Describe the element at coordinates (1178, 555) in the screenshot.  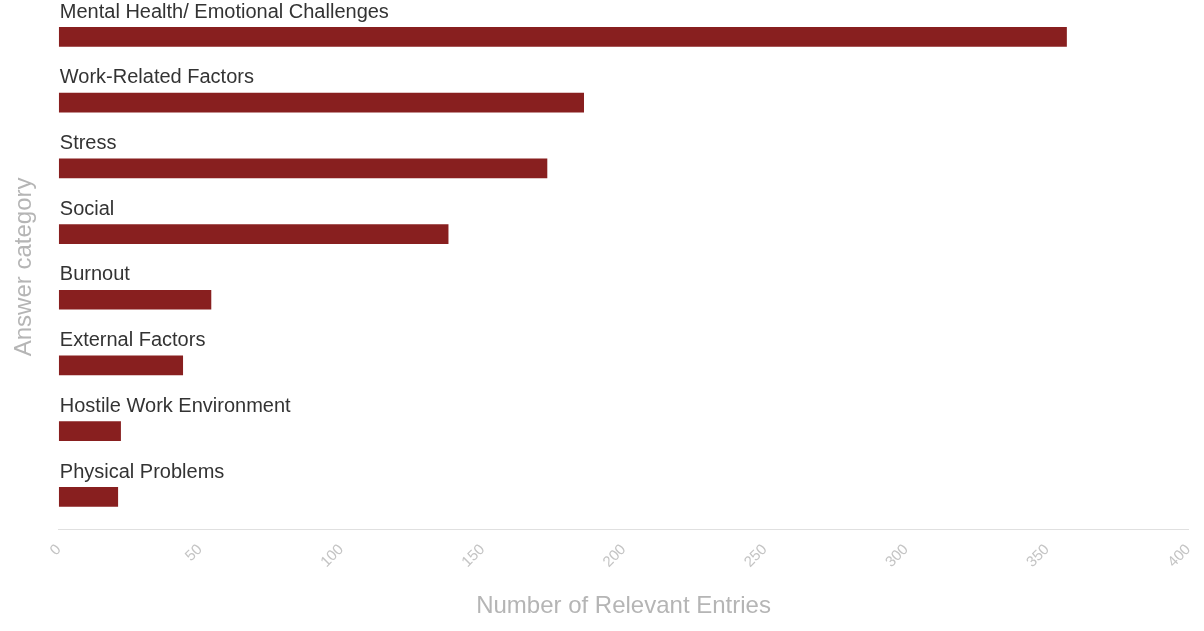
I see `x-tick-label: 400` at that location.